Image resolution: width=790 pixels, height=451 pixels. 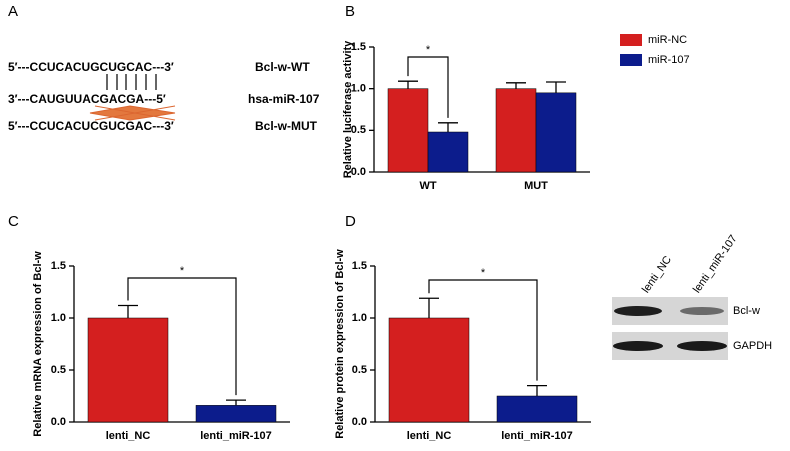 I want to click on panel-label: C, so click(x=13, y=221).